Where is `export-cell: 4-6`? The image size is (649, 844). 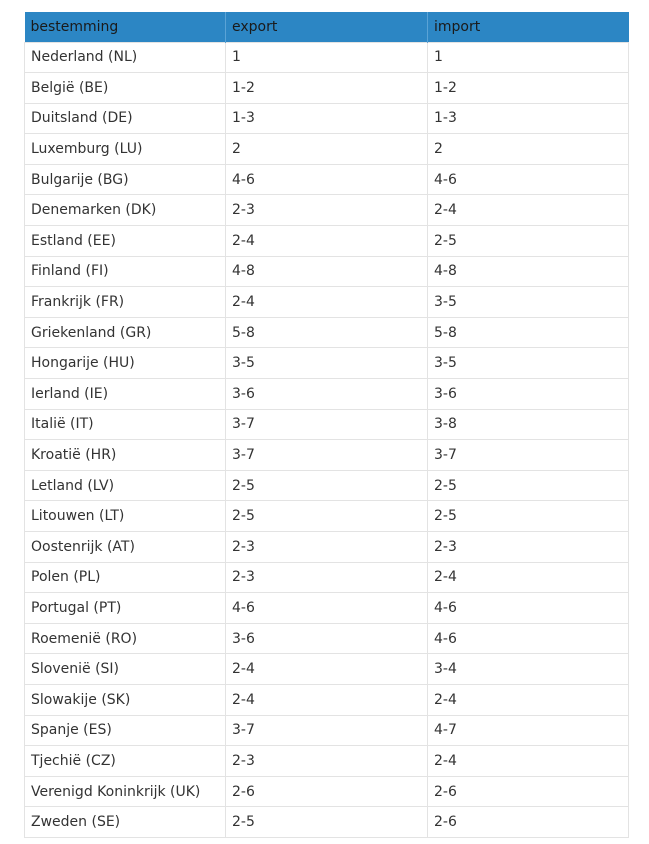 export-cell: 4-6 is located at coordinates (326, 179).